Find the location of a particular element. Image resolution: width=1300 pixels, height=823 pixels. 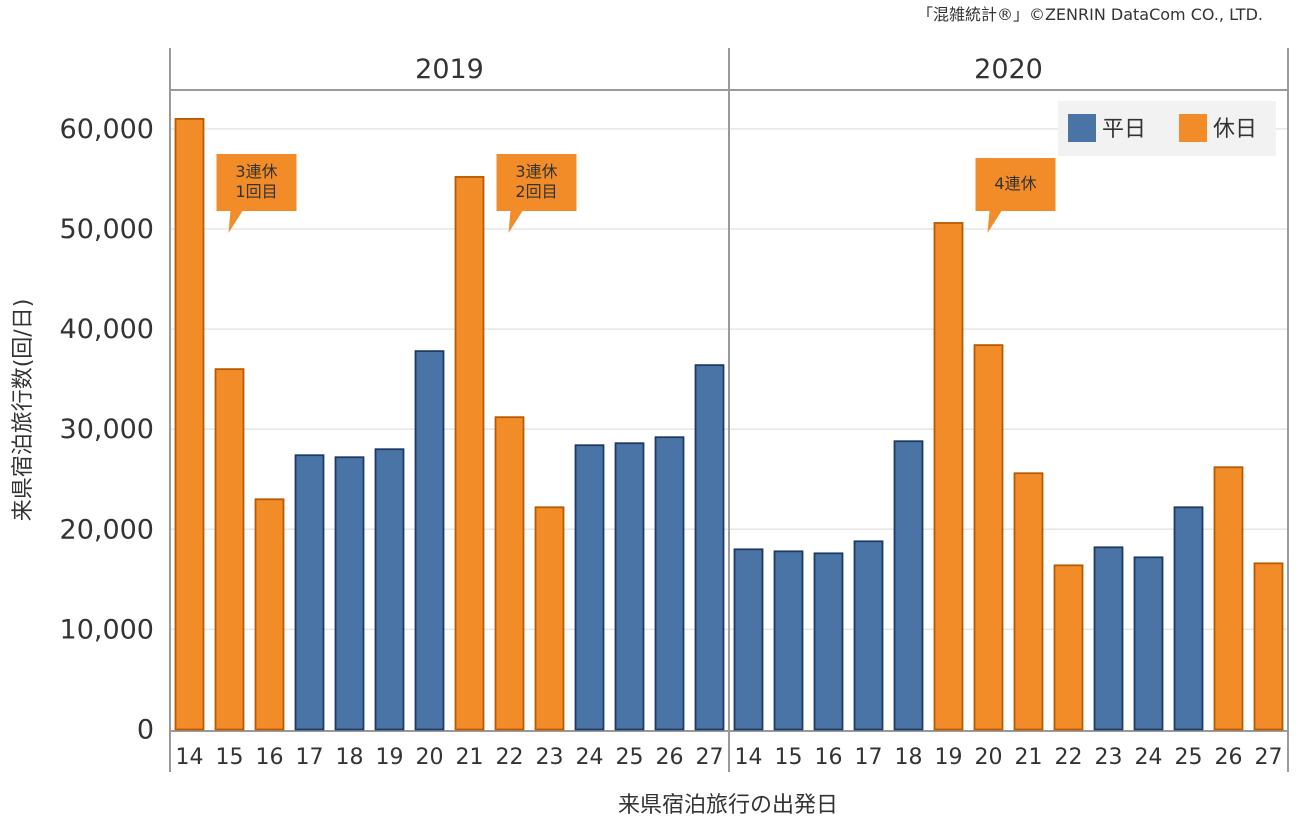

y-axis-ticks: 0 10,000 20,000 30,000 40,000 50,000 60,000 is located at coordinates (107, 430).